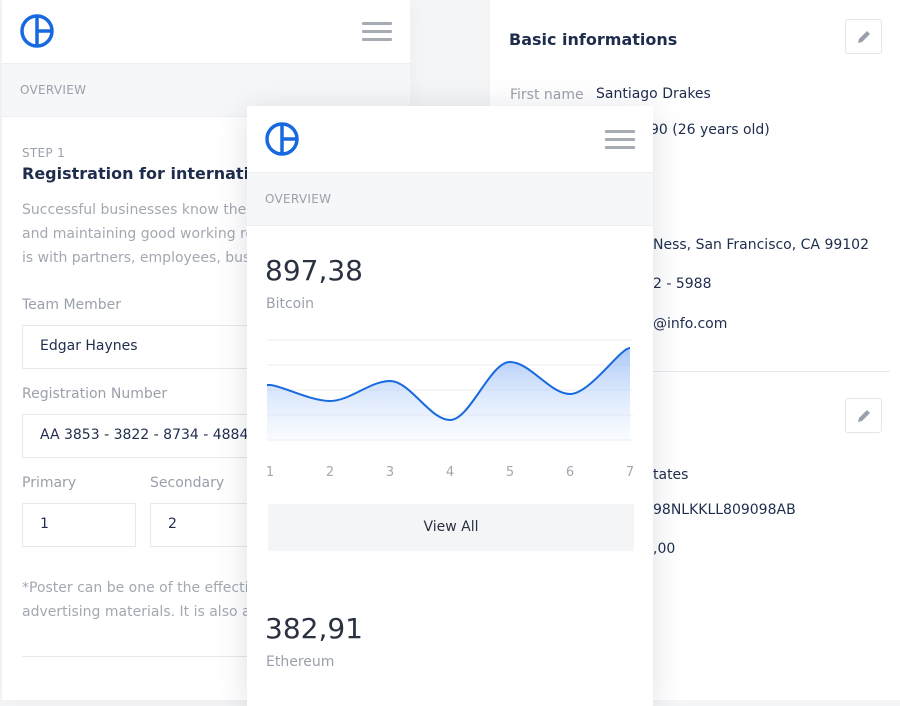  Describe the element at coordinates (314, 270) in the screenshot. I see `bitcoin-value: 897,38` at that location.